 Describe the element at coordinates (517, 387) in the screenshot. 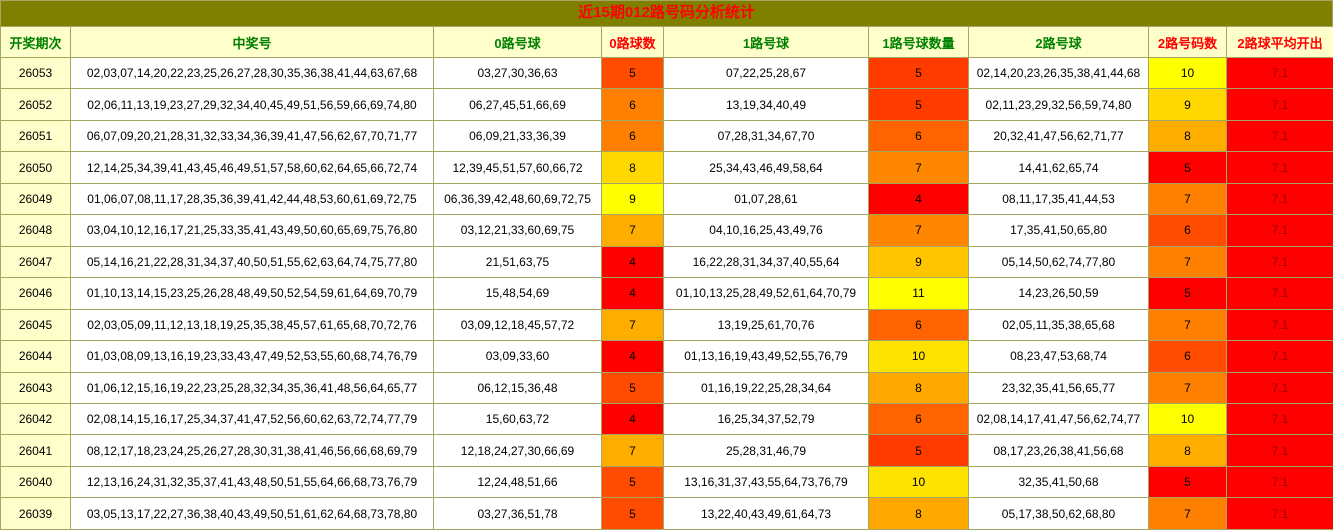

I see `cell-road0: 06,12,15,36,48` at that location.